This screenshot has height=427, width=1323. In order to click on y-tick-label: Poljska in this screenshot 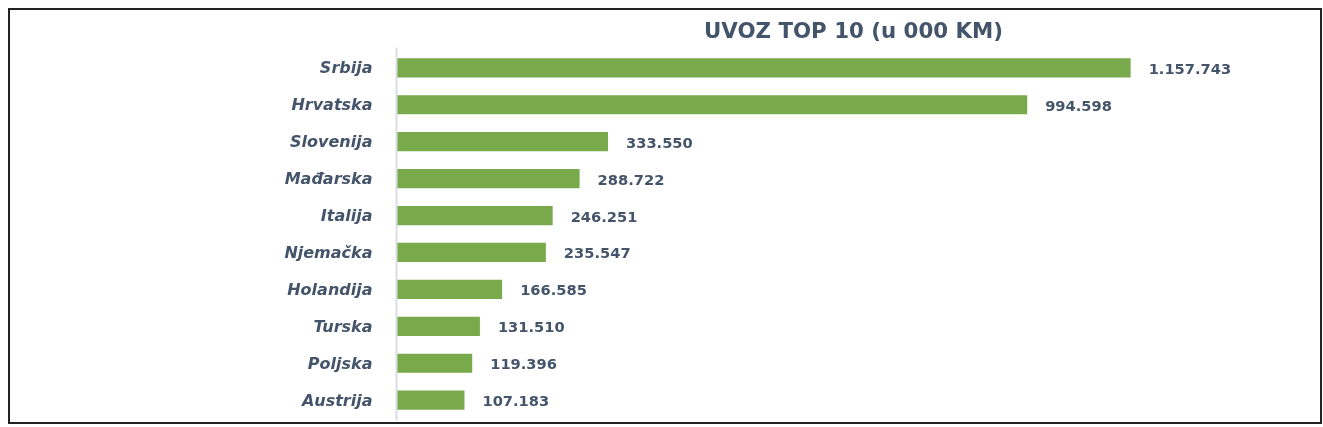, I will do `click(340, 363)`.